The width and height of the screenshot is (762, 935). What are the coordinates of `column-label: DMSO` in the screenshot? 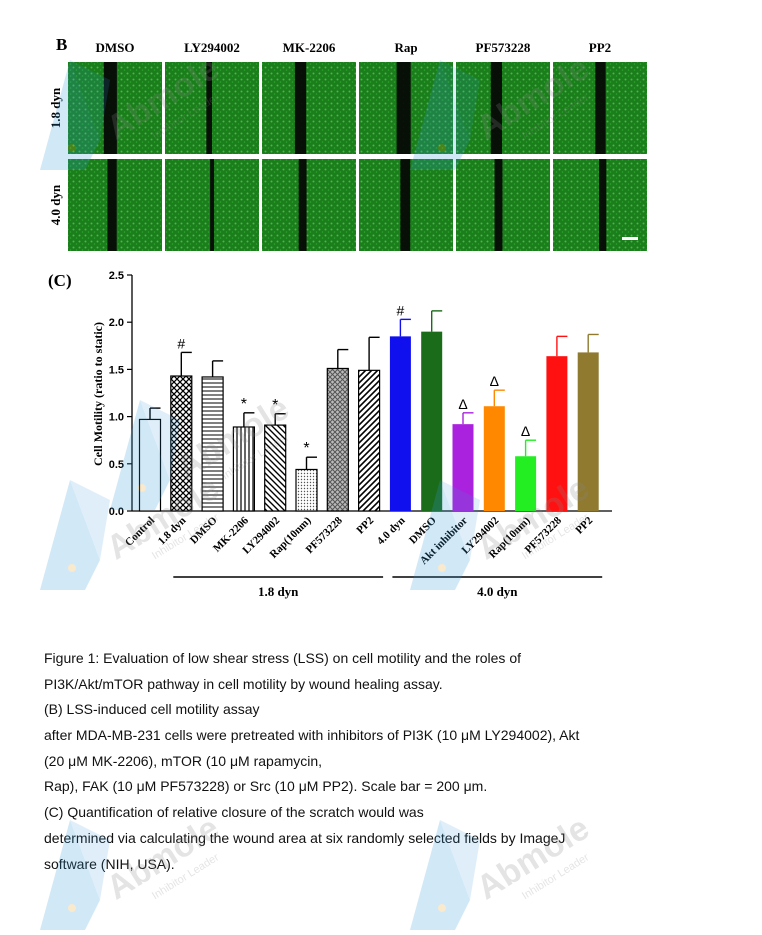 It's located at (115, 47).